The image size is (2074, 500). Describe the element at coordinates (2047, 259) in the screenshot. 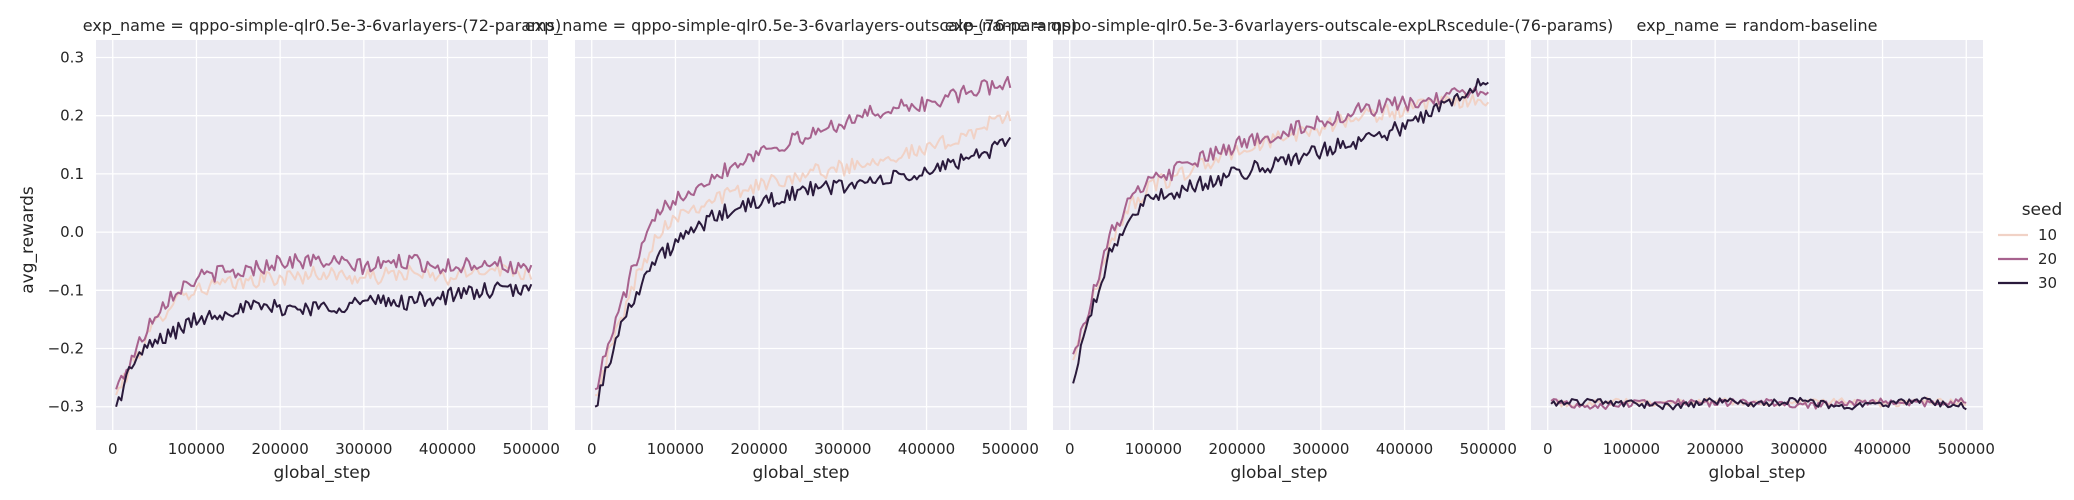

I see `legend-label-20: 20` at that location.